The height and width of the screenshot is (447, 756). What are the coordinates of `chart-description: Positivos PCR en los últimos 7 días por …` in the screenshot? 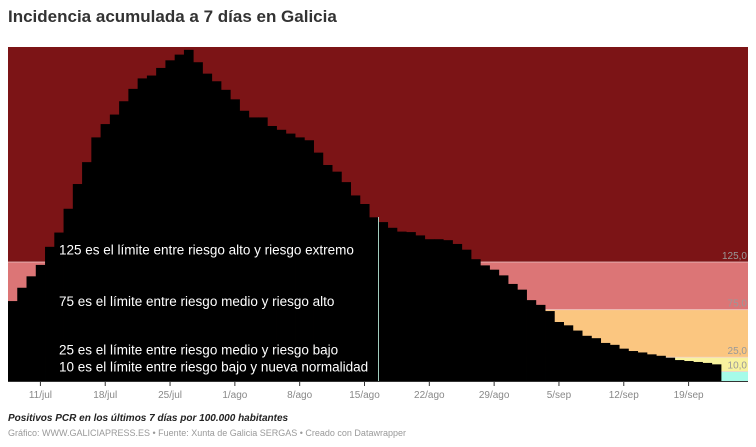 It's located at (148, 418).